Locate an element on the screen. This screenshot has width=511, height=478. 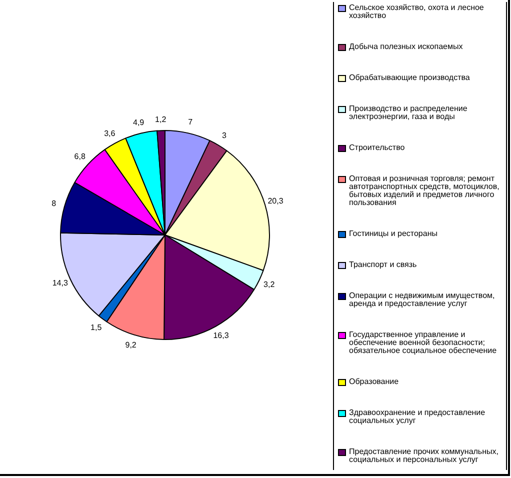
legend-label: Сельское хозяйство, охота и лесное хозяйство is located at coordinates (417, 11).